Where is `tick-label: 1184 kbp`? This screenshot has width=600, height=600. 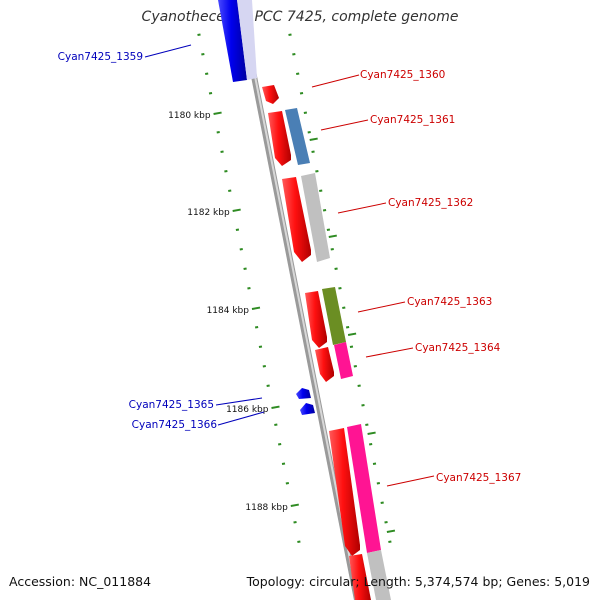 tick-label: 1184 kbp is located at coordinates (228, 311).